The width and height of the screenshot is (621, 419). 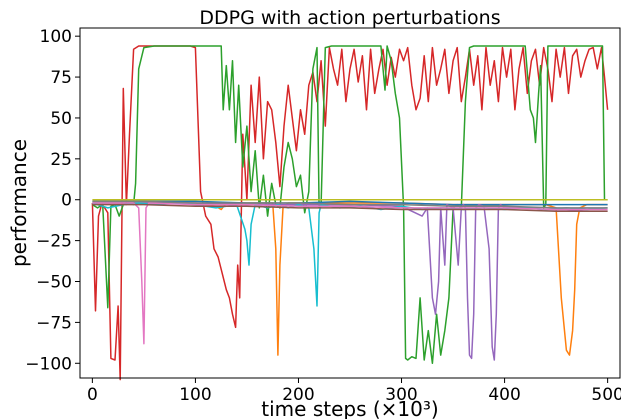 I want to click on y-tick-label: 75, so click(x=61, y=78).